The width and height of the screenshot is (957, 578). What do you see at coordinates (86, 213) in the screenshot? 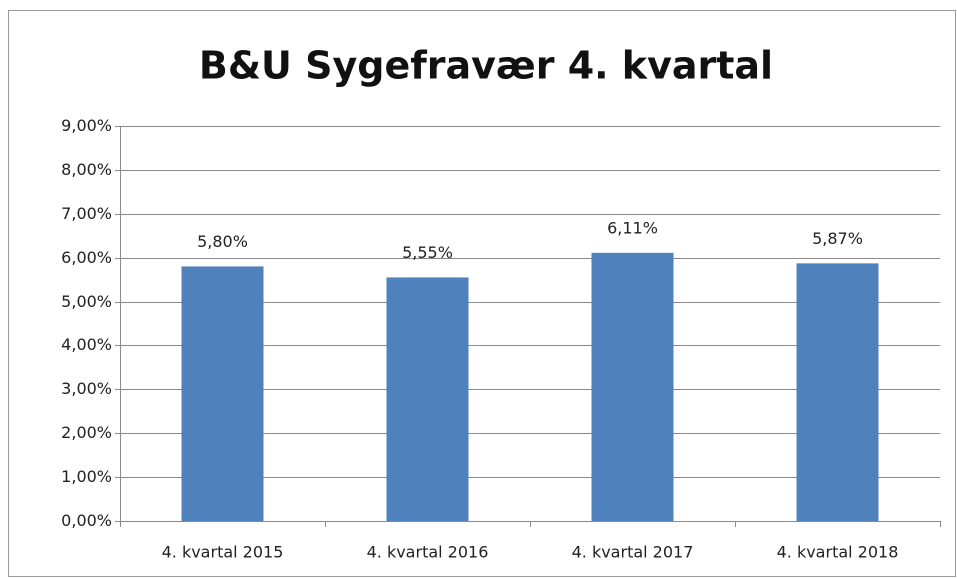
I see `y-tick-label: 7,00%` at bounding box center [86, 213].